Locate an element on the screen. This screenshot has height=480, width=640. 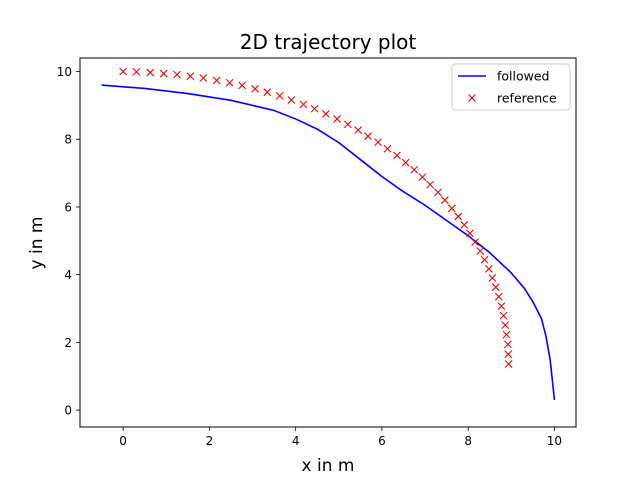
legend: followed reference is located at coordinates (511, 87).